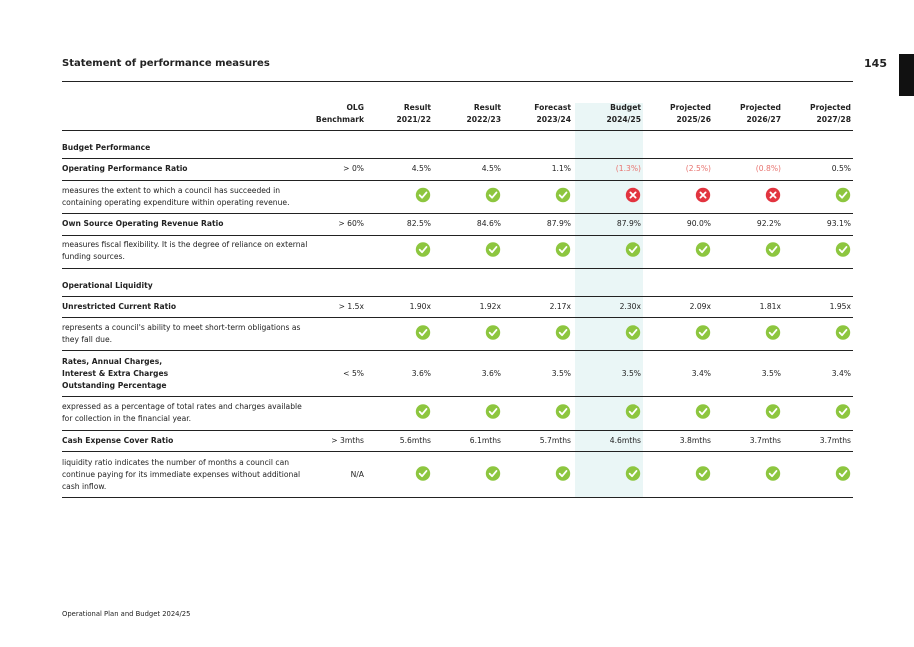  What do you see at coordinates (118, 440) in the screenshot?
I see `measure-name: Cash Expense Cover Ratio` at bounding box center [118, 440].